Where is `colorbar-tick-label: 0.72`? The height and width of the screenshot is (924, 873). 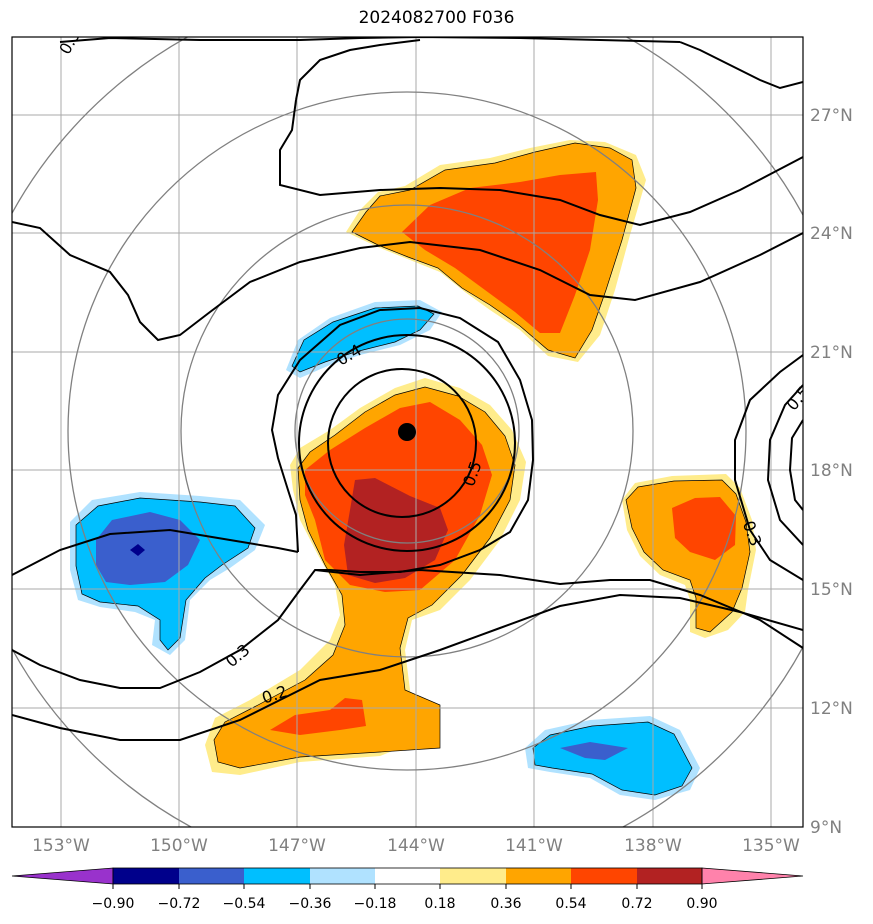
colorbar-tick-label: 0.72 is located at coordinates (636, 904).